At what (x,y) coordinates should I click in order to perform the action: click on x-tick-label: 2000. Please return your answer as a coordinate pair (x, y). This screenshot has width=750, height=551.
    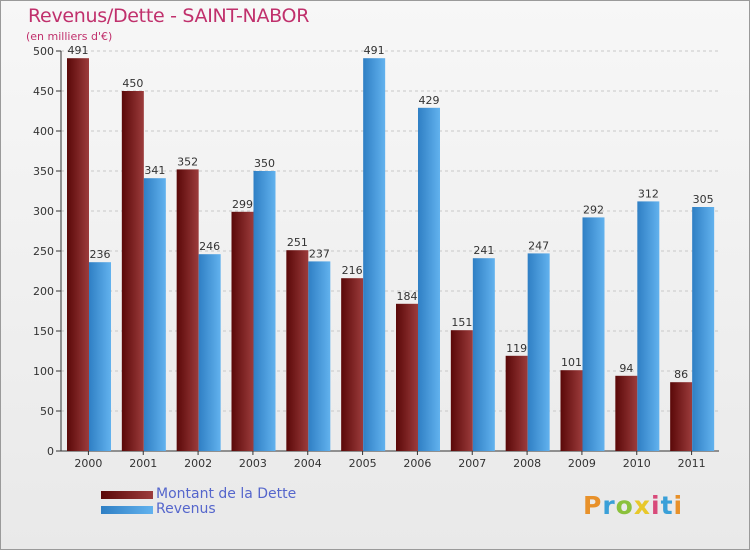
    Looking at the image, I should click on (88, 463).